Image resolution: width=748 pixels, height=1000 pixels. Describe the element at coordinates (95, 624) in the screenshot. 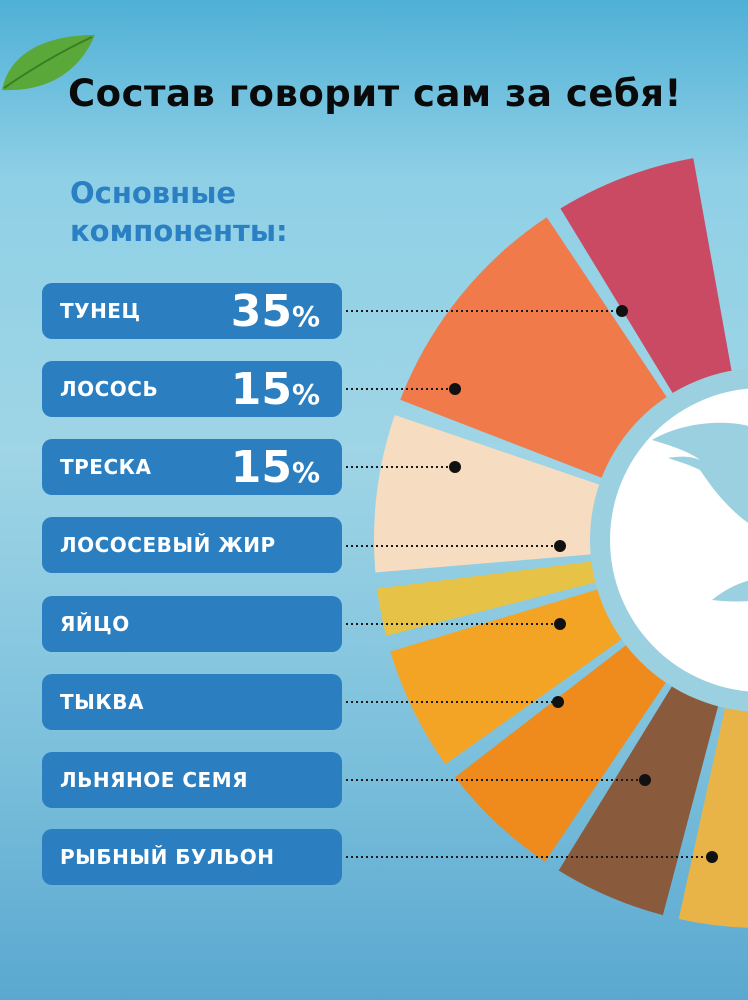

I see `ingredient-name: ЯЙЦО` at that location.